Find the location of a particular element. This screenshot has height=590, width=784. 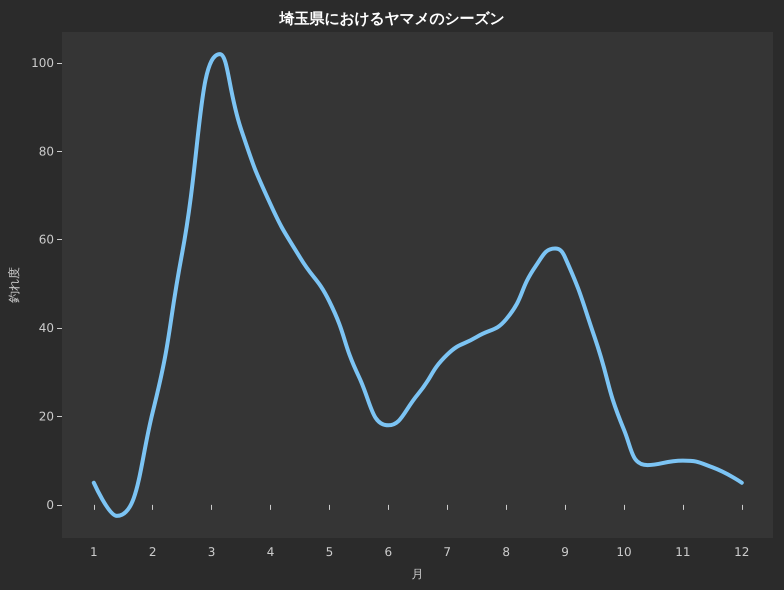

x-axis-title: 月 is located at coordinates (418, 574).